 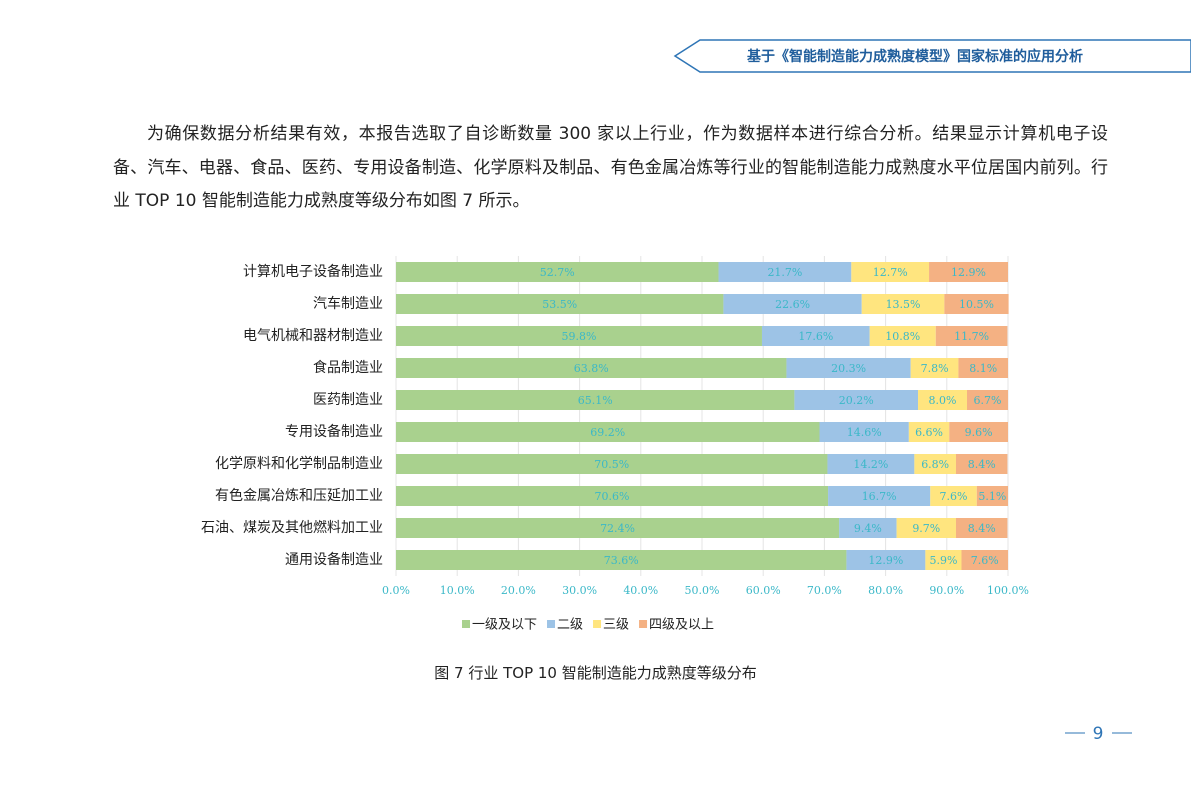 I want to click on x-tick-label: 50.0%, so click(x=702, y=590).